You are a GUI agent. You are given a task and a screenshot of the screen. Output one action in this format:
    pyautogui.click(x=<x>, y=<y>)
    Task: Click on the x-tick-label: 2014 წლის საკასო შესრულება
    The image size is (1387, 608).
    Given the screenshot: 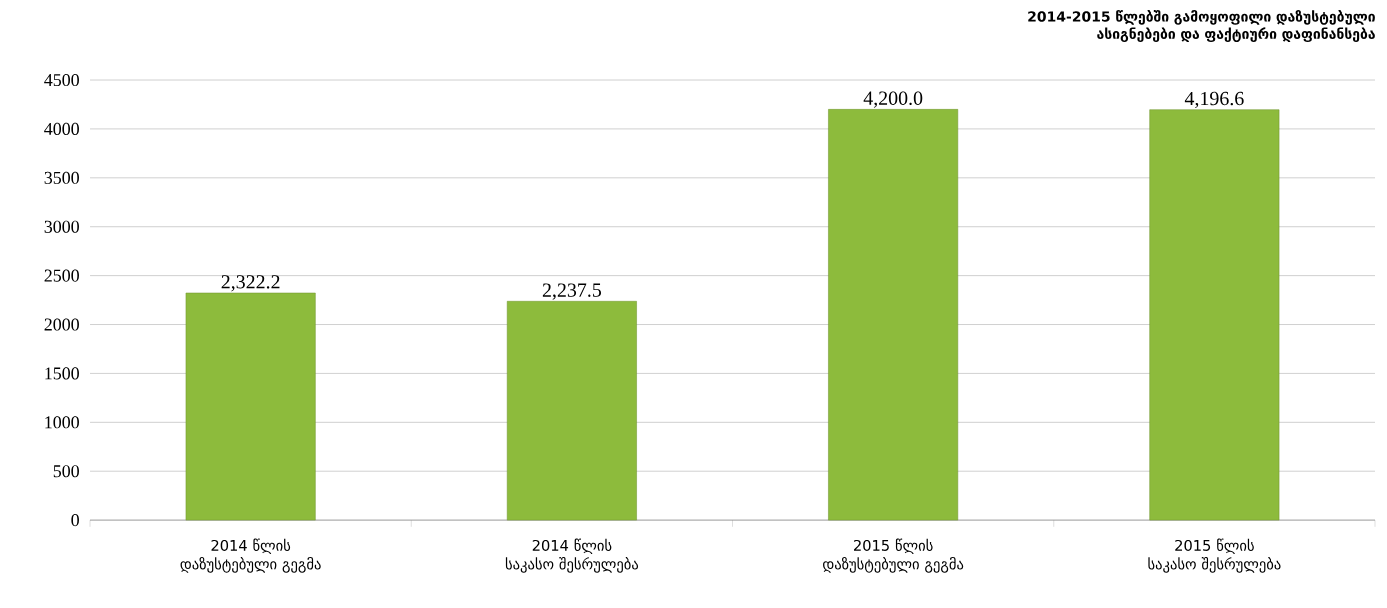 What is the action you would take?
    pyautogui.click(x=572, y=555)
    